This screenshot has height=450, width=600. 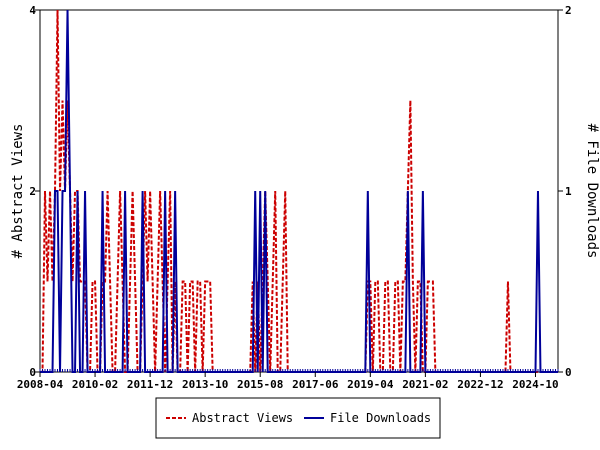 I want to click on x-tick-label: 2021-02, so click(x=425, y=384).